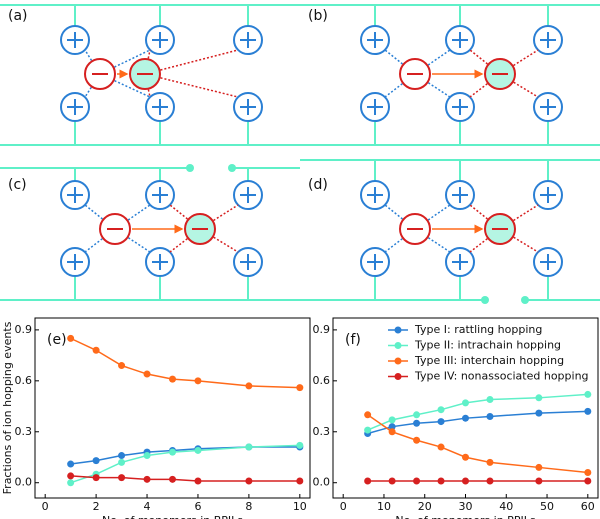 The image size is (600, 519). What do you see at coordinates (425, 506) in the screenshot?
I see `x-tick-label: 20` at bounding box center [425, 506].